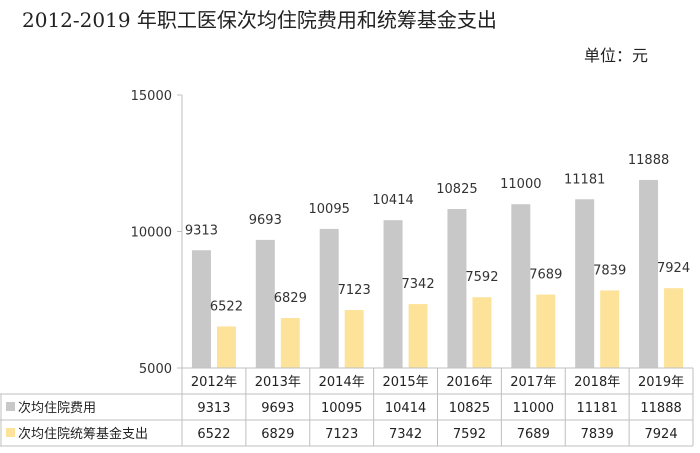 This screenshot has height=453, width=700. What do you see at coordinates (661, 382) in the screenshot?
I see `x-category-label: 2019年` at bounding box center [661, 382].